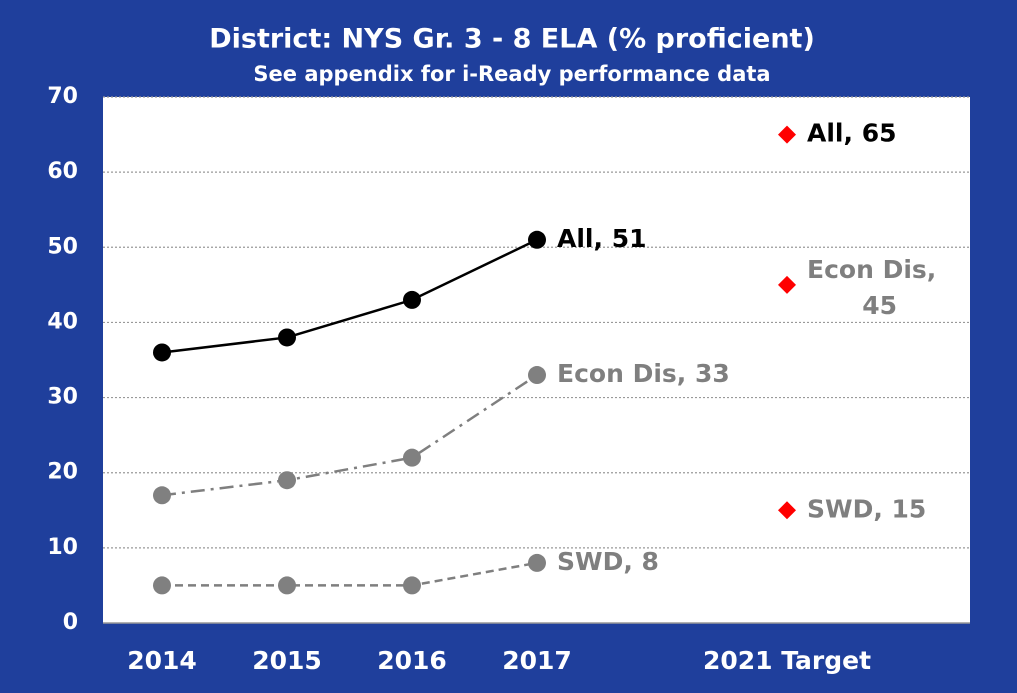 This screenshot has width=1017, height=693. I want to click on y-tick-label: 20, so click(62, 472).